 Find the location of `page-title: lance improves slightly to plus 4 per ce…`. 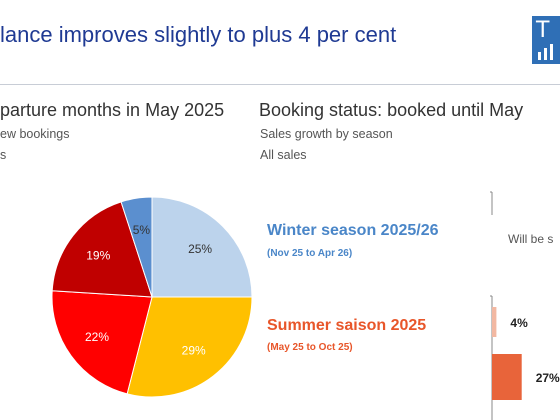

page-title: lance improves slightly to plus 4 per ce… is located at coordinates (198, 34).